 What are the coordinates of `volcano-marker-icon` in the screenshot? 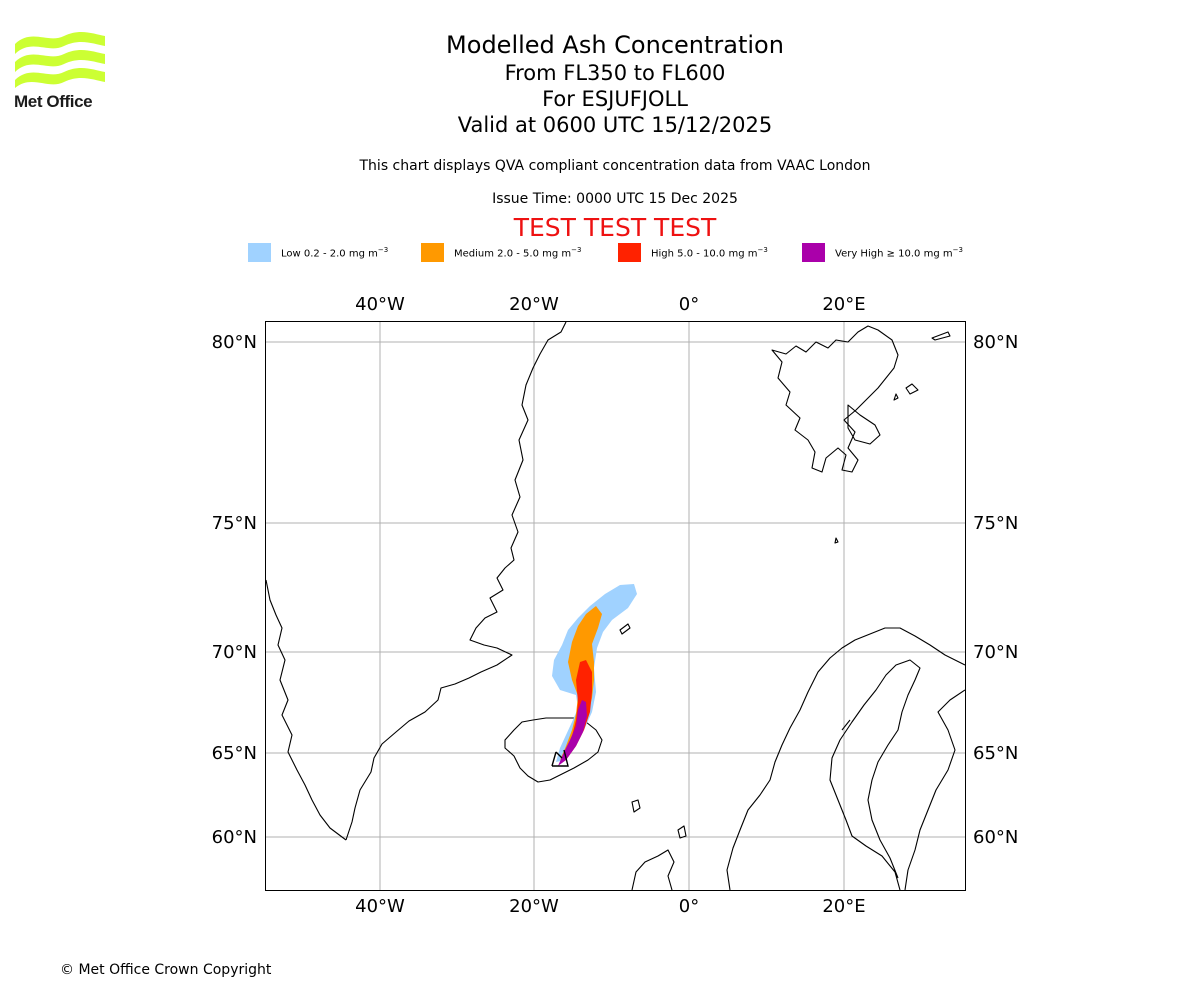 It's located at (560, 758).